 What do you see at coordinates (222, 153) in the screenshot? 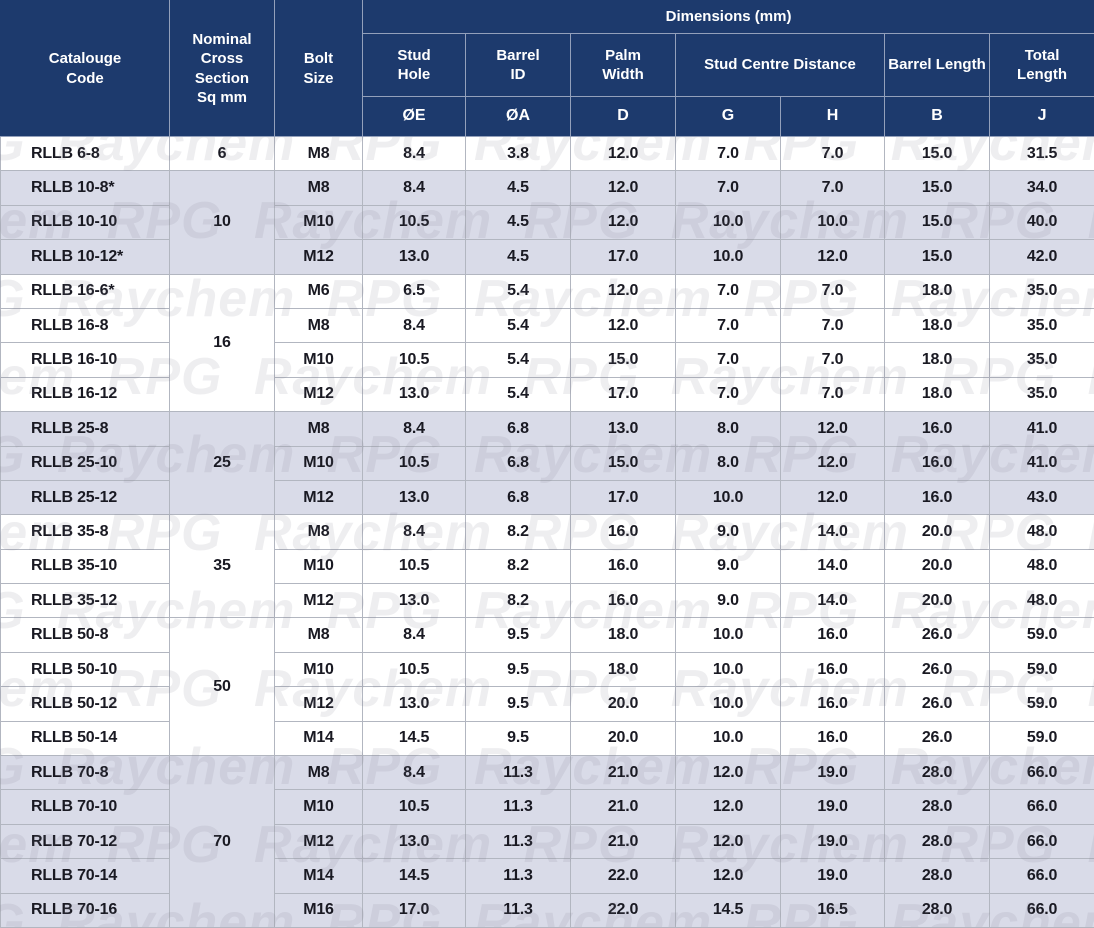
I see `nominal-cross-section-cell: 6` at bounding box center [222, 153].